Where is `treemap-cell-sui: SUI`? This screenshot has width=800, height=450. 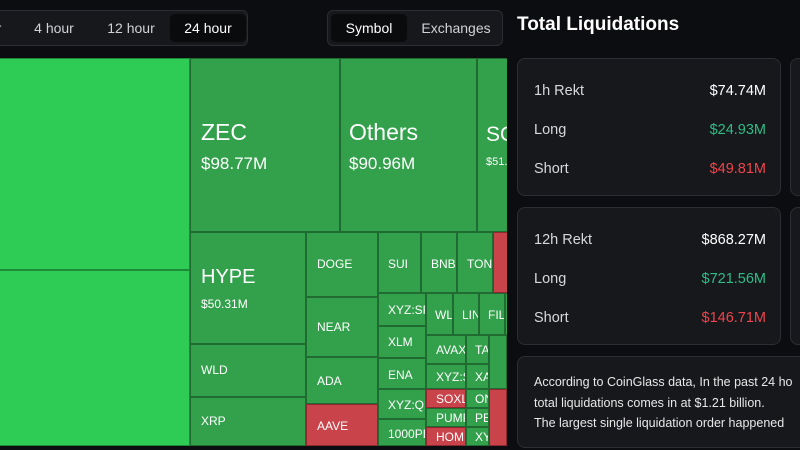 treemap-cell-sui: SUI is located at coordinates (399, 262).